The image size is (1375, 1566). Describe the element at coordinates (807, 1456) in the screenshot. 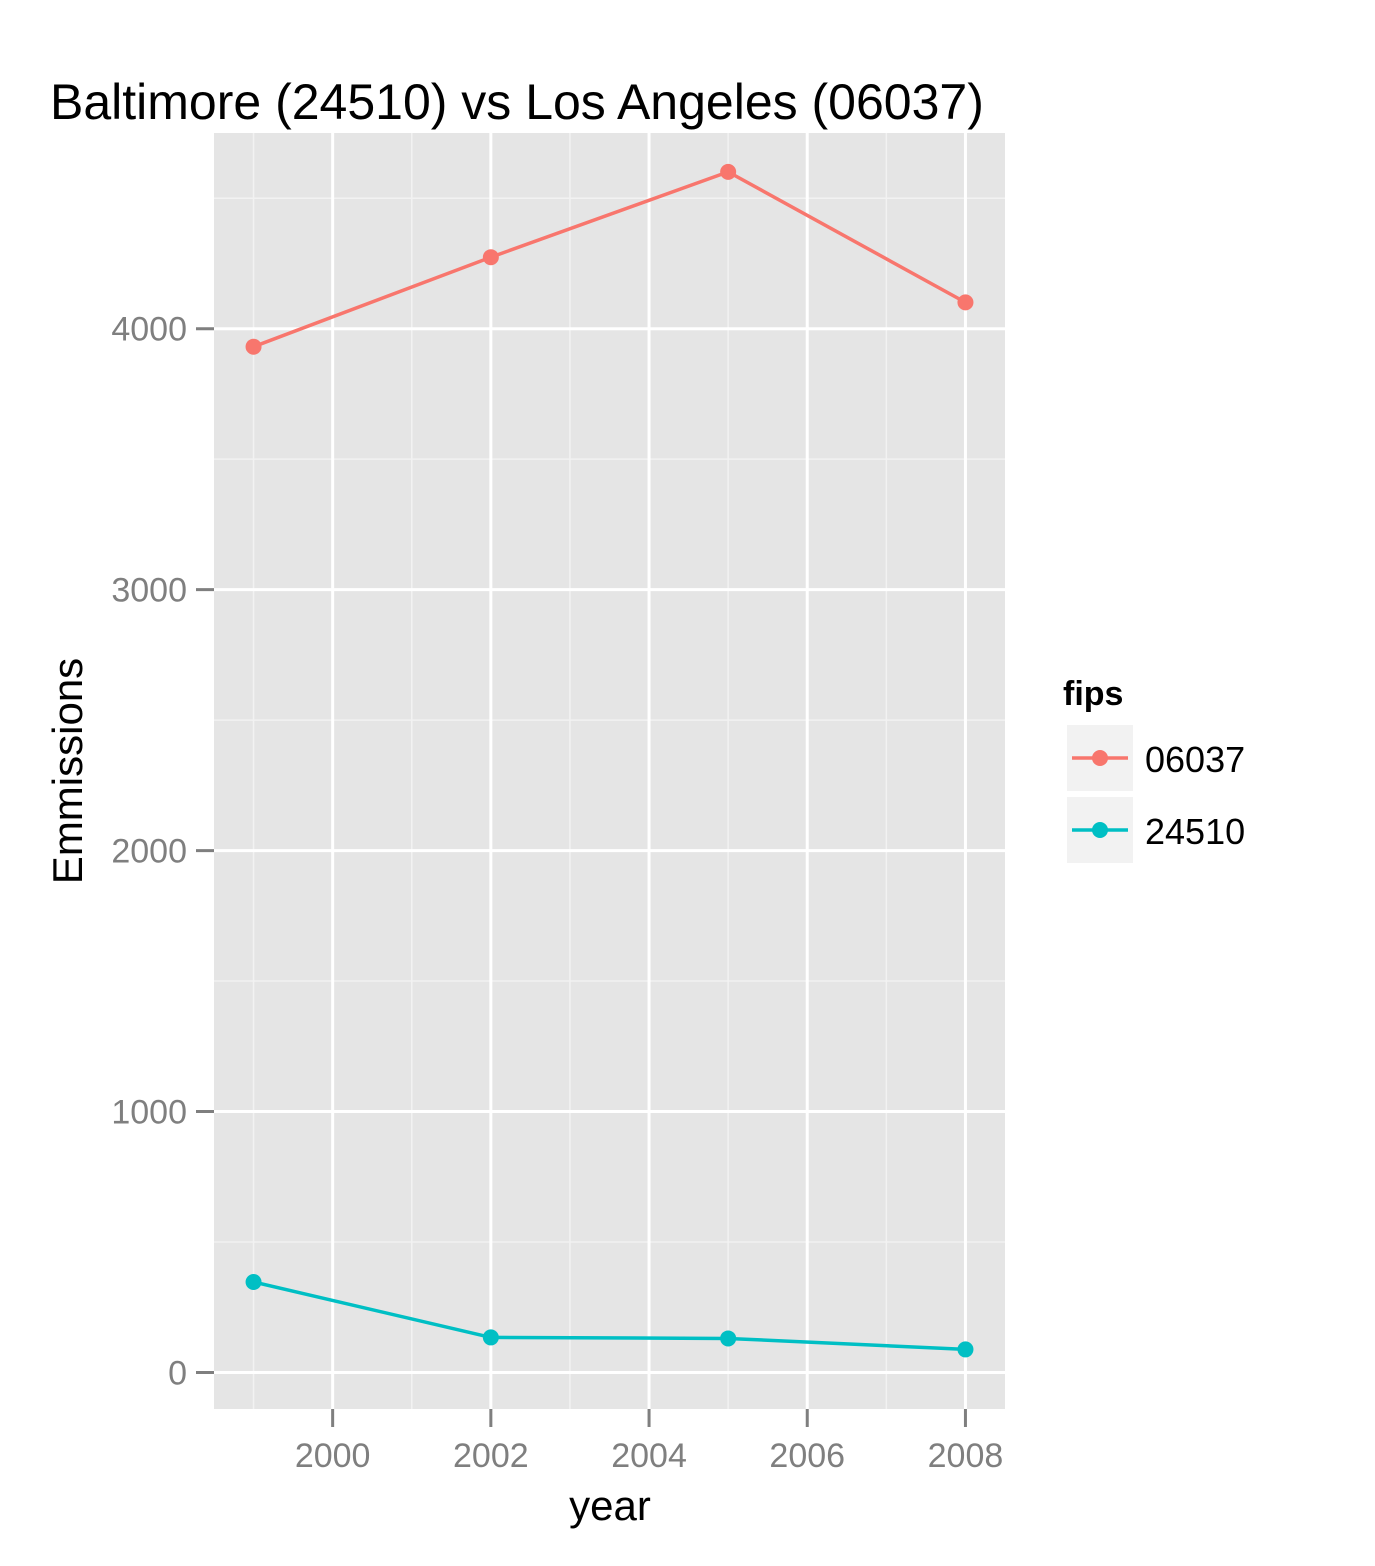

I see `x-tick-label: 2006` at that location.